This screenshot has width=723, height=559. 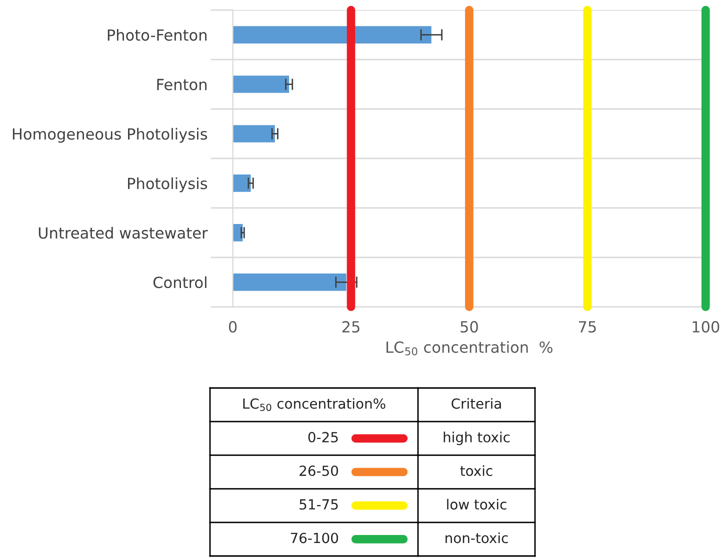 What do you see at coordinates (477, 439) in the screenshot?
I see `text: high toxic` at bounding box center [477, 439].